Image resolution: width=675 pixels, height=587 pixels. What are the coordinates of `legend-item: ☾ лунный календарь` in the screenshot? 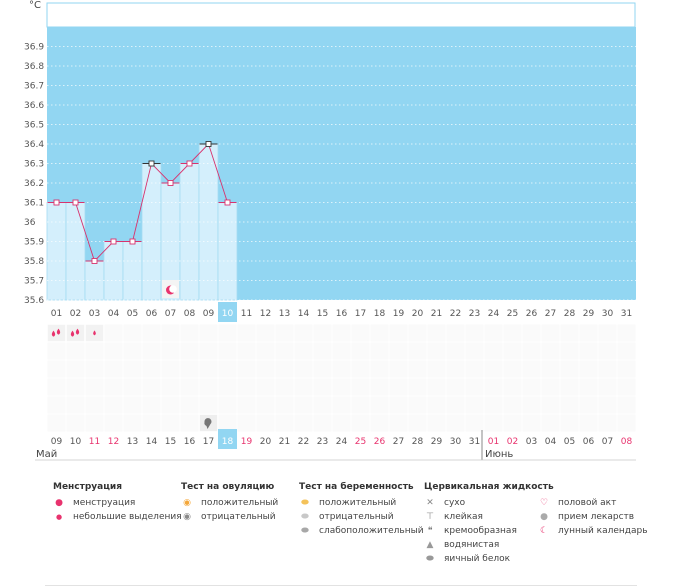 It's located at (593, 531).